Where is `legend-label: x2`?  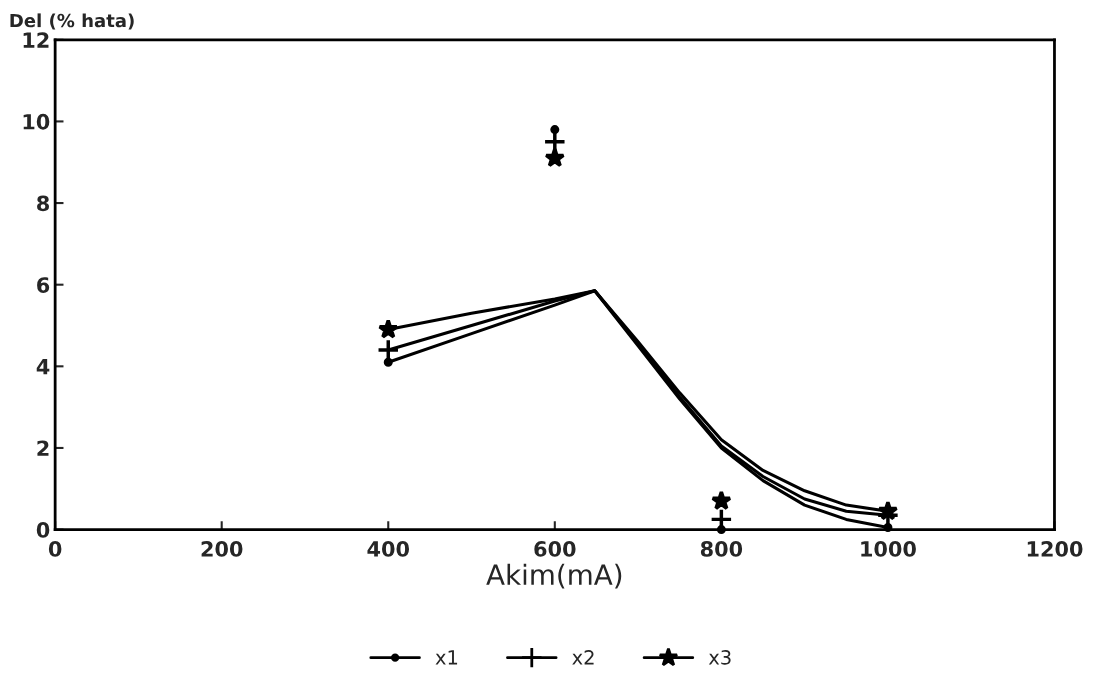
legend-label: x2 is located at coordinates (583, 657).